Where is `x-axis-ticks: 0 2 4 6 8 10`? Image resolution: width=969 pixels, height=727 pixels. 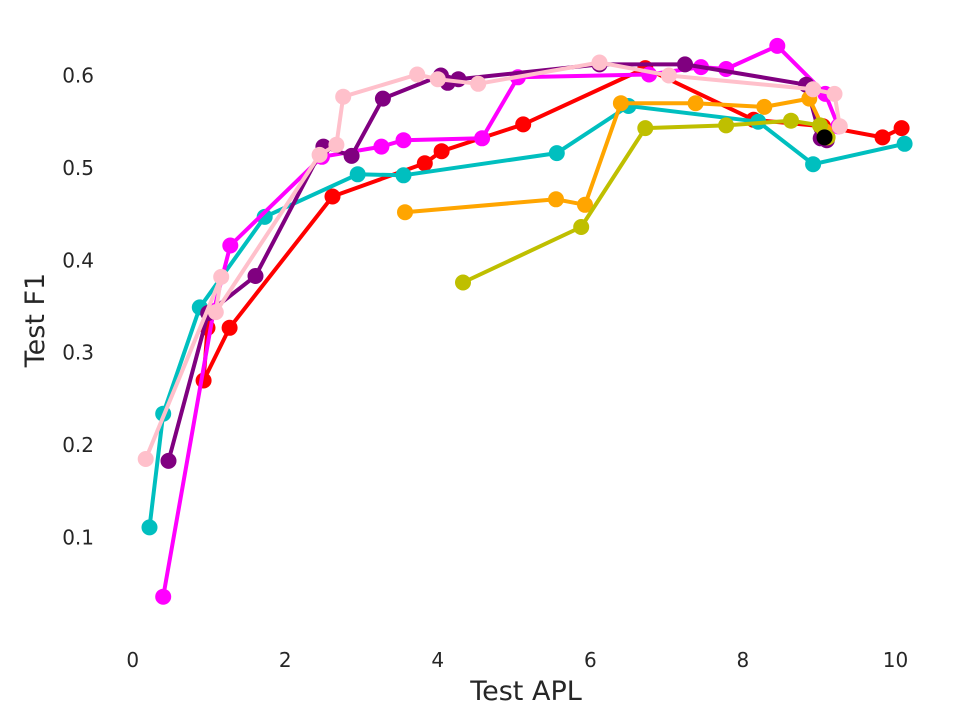
x-axis-ticks: 0 2 4 6 8 10 is located at coordinates (517, 660).